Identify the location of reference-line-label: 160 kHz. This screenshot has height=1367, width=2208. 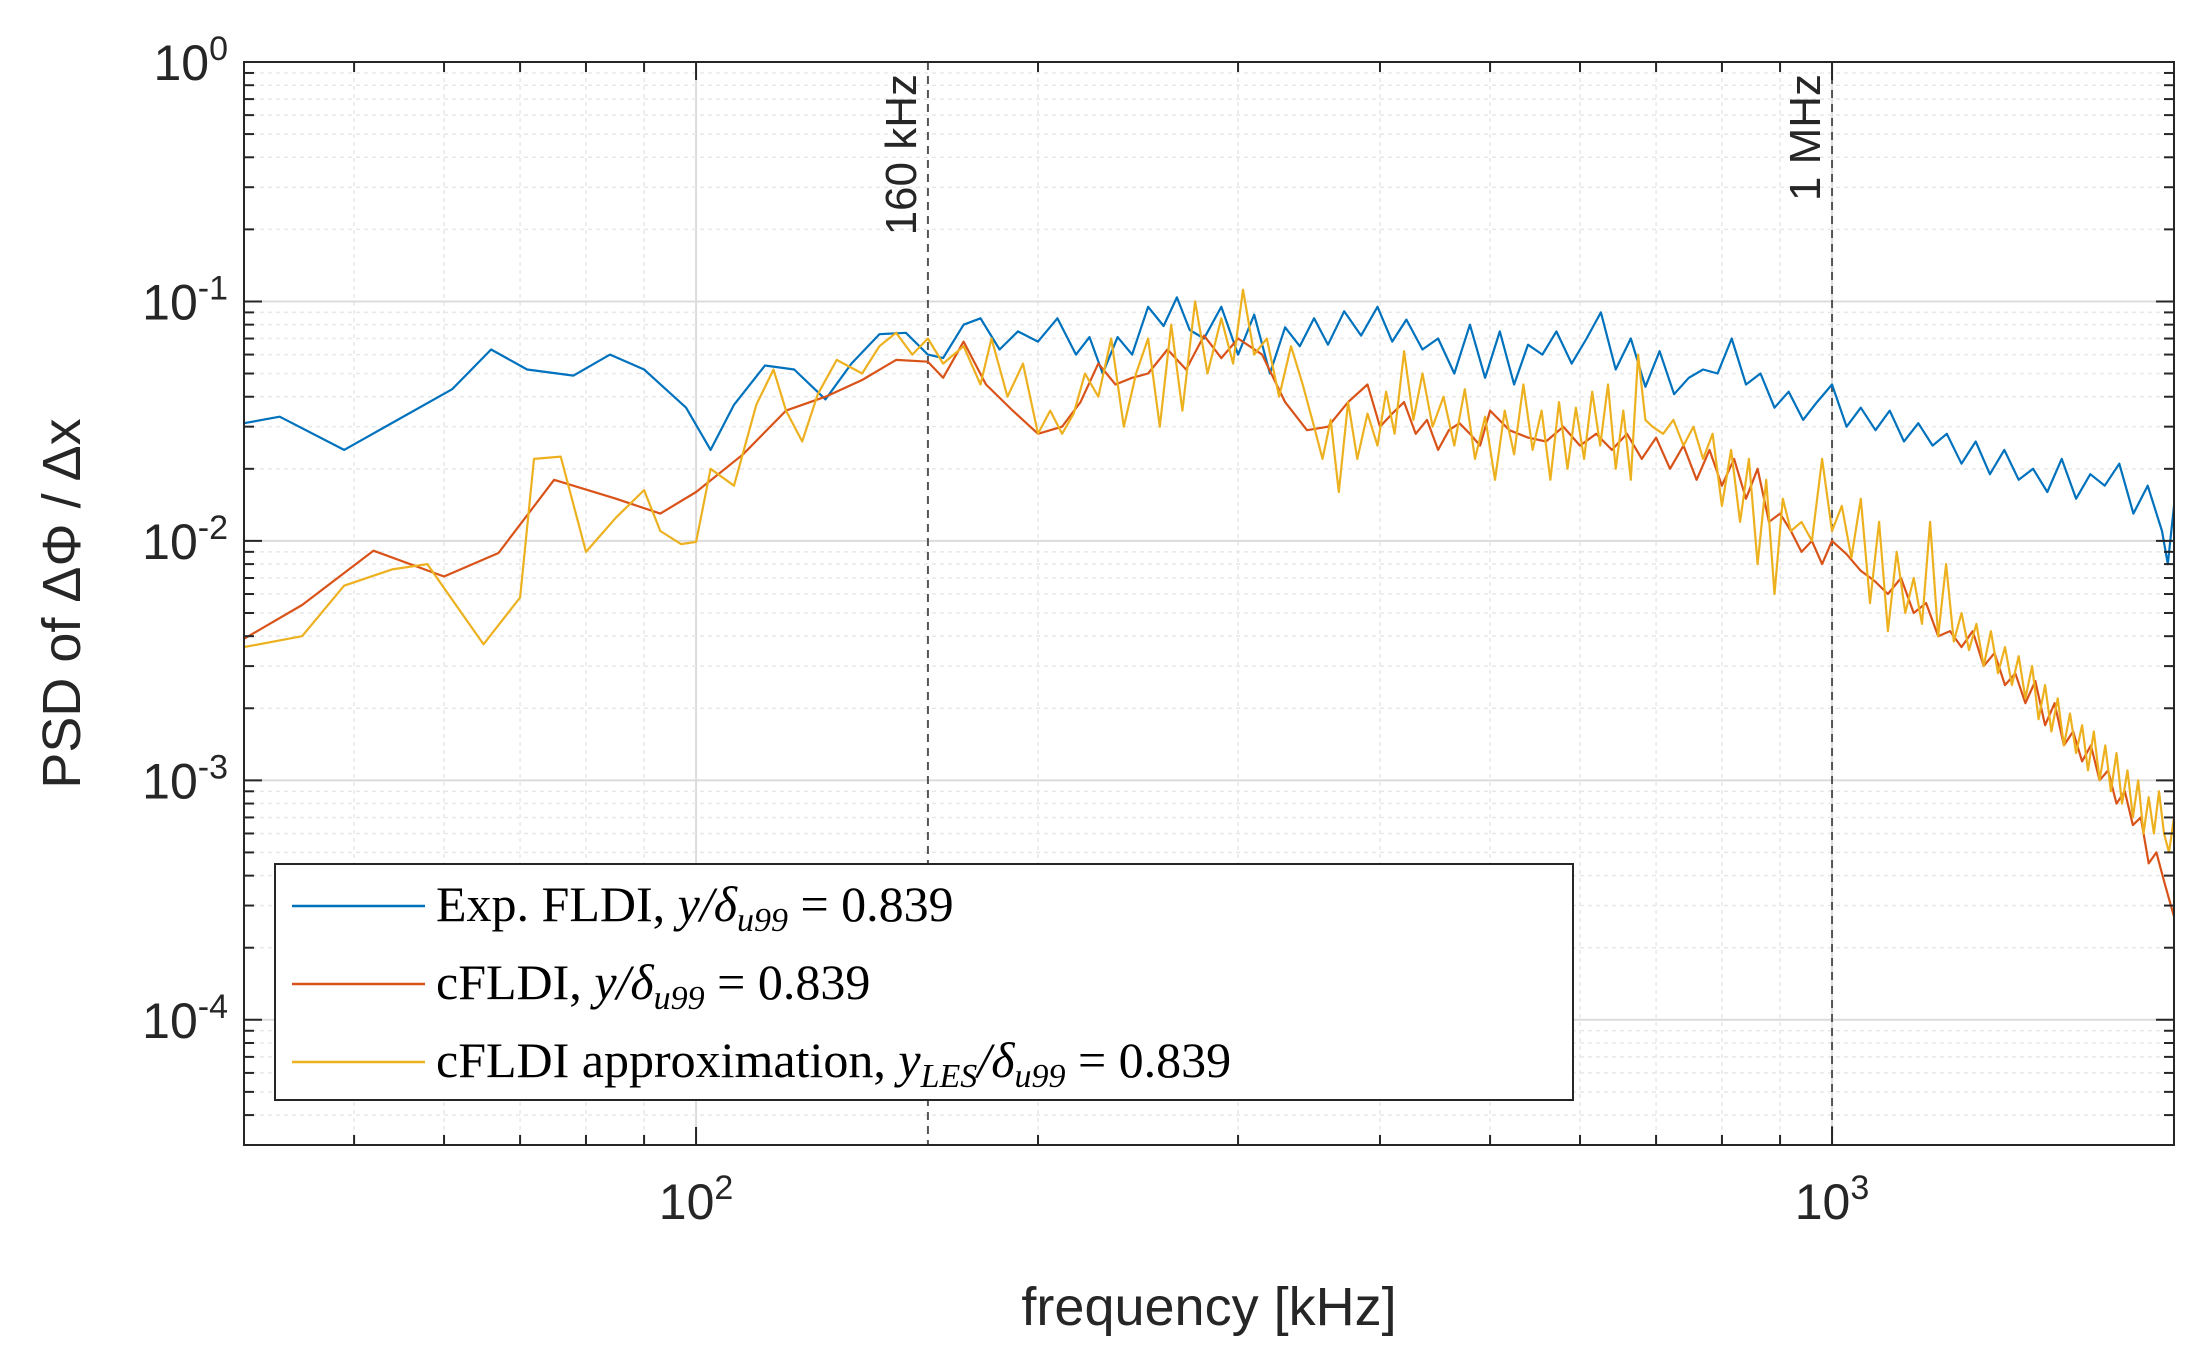
(901, 154).